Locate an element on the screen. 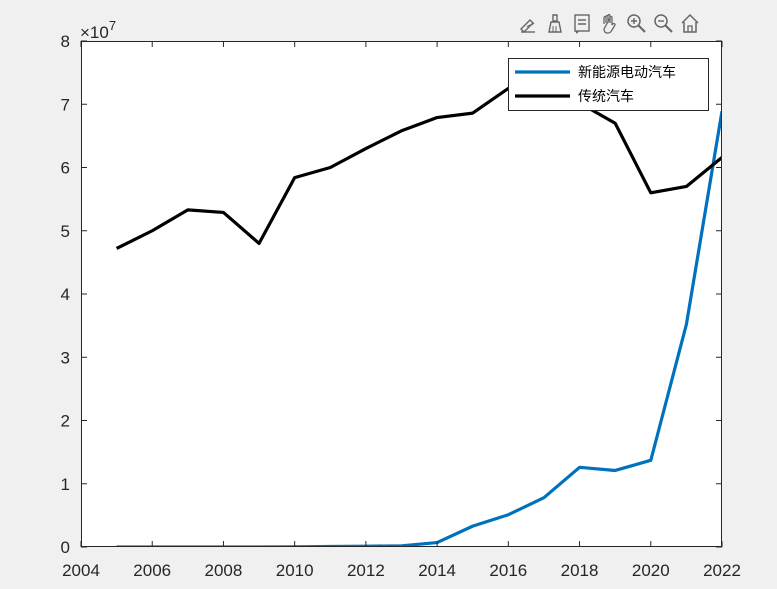 The height and width of the screenshot is (589, 777). legend-label-2: 传统汽车 is located at coordinates (606, 96).